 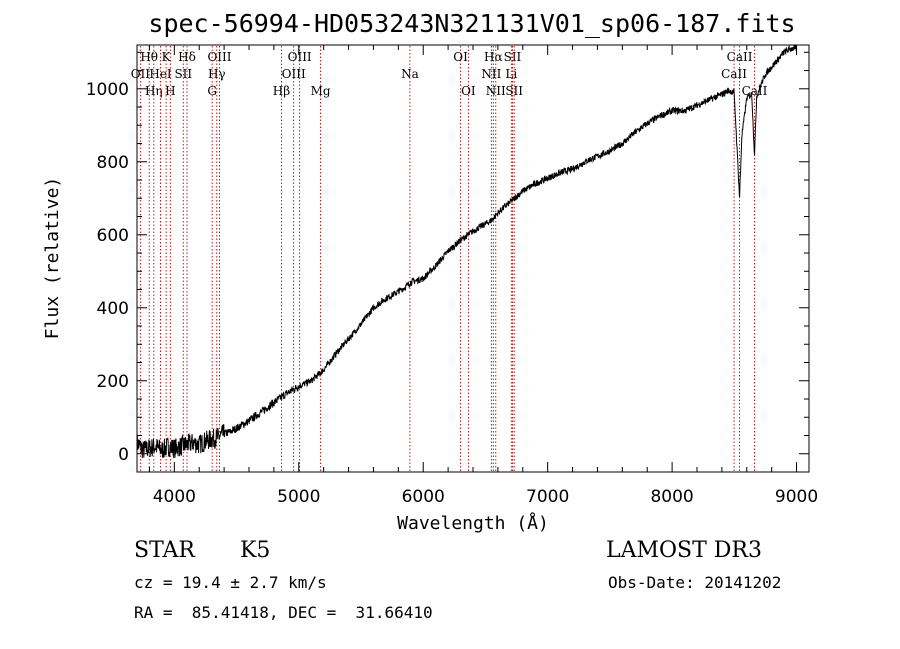 What do you see at coordinates (113, 163) in the screenshot?
I see `y-tick-label: 800` at bounding box center [113, 163].